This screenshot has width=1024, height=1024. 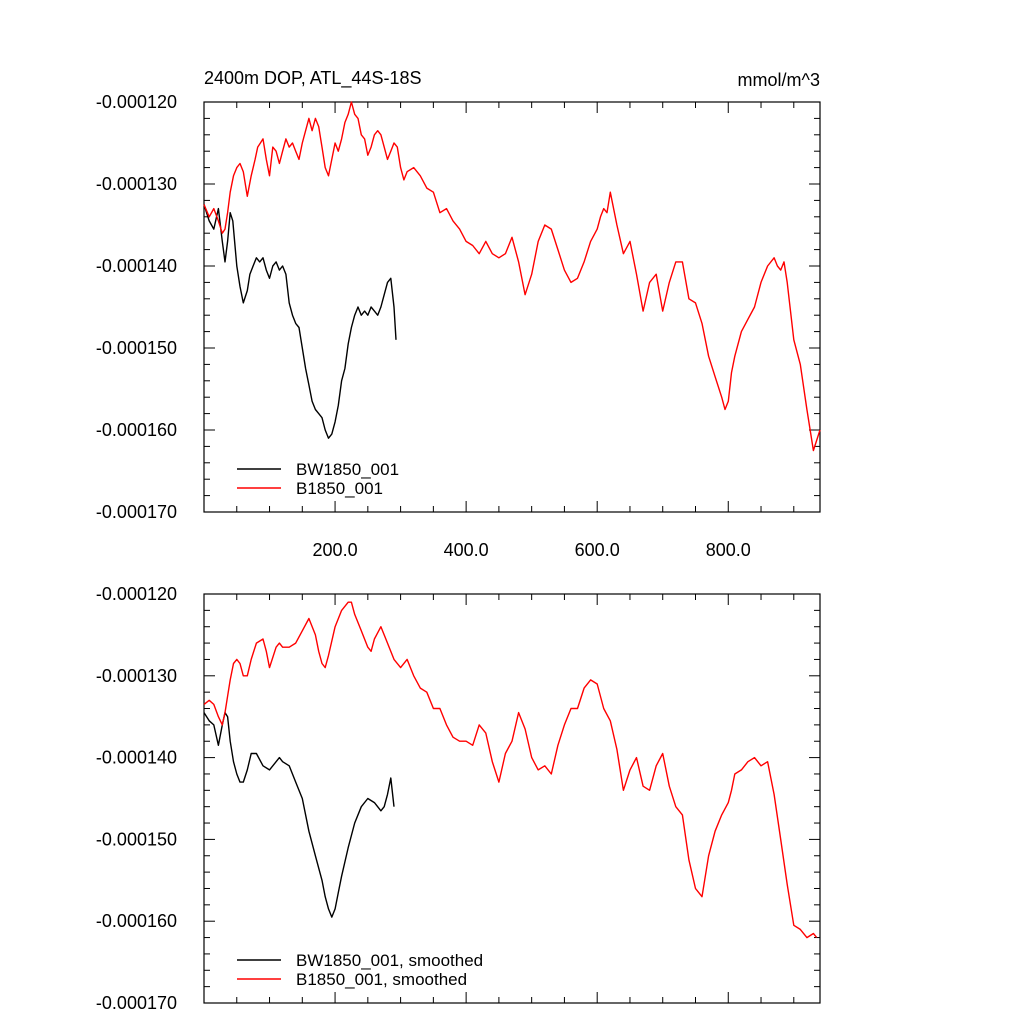 I want to click on x-tick-label: 600.0, so click(x=597, y=550).